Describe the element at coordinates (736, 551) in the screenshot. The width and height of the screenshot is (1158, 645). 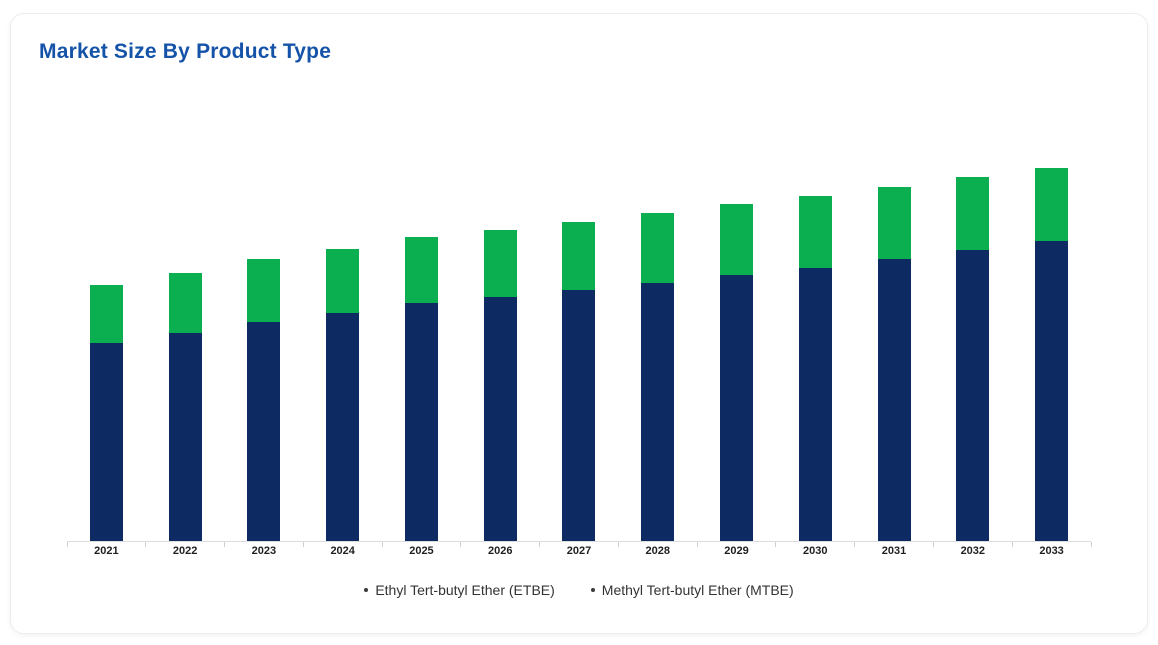
I see `x-axis-label-2029: 2029` at that location.